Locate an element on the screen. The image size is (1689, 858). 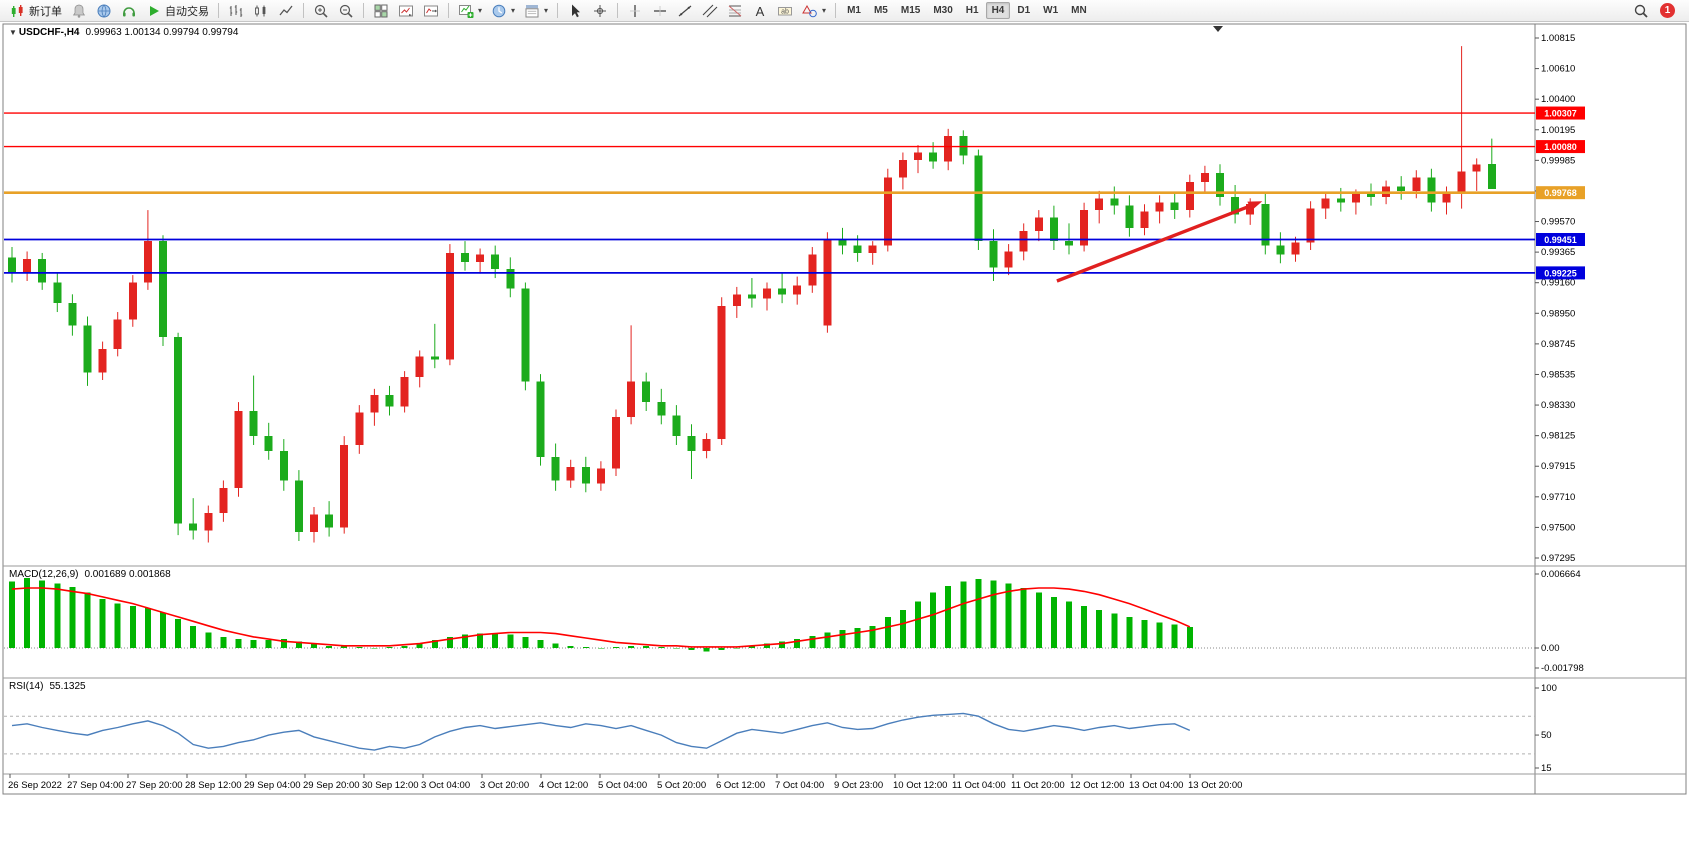
vertical-line-button is located at coordinates (635, 11).